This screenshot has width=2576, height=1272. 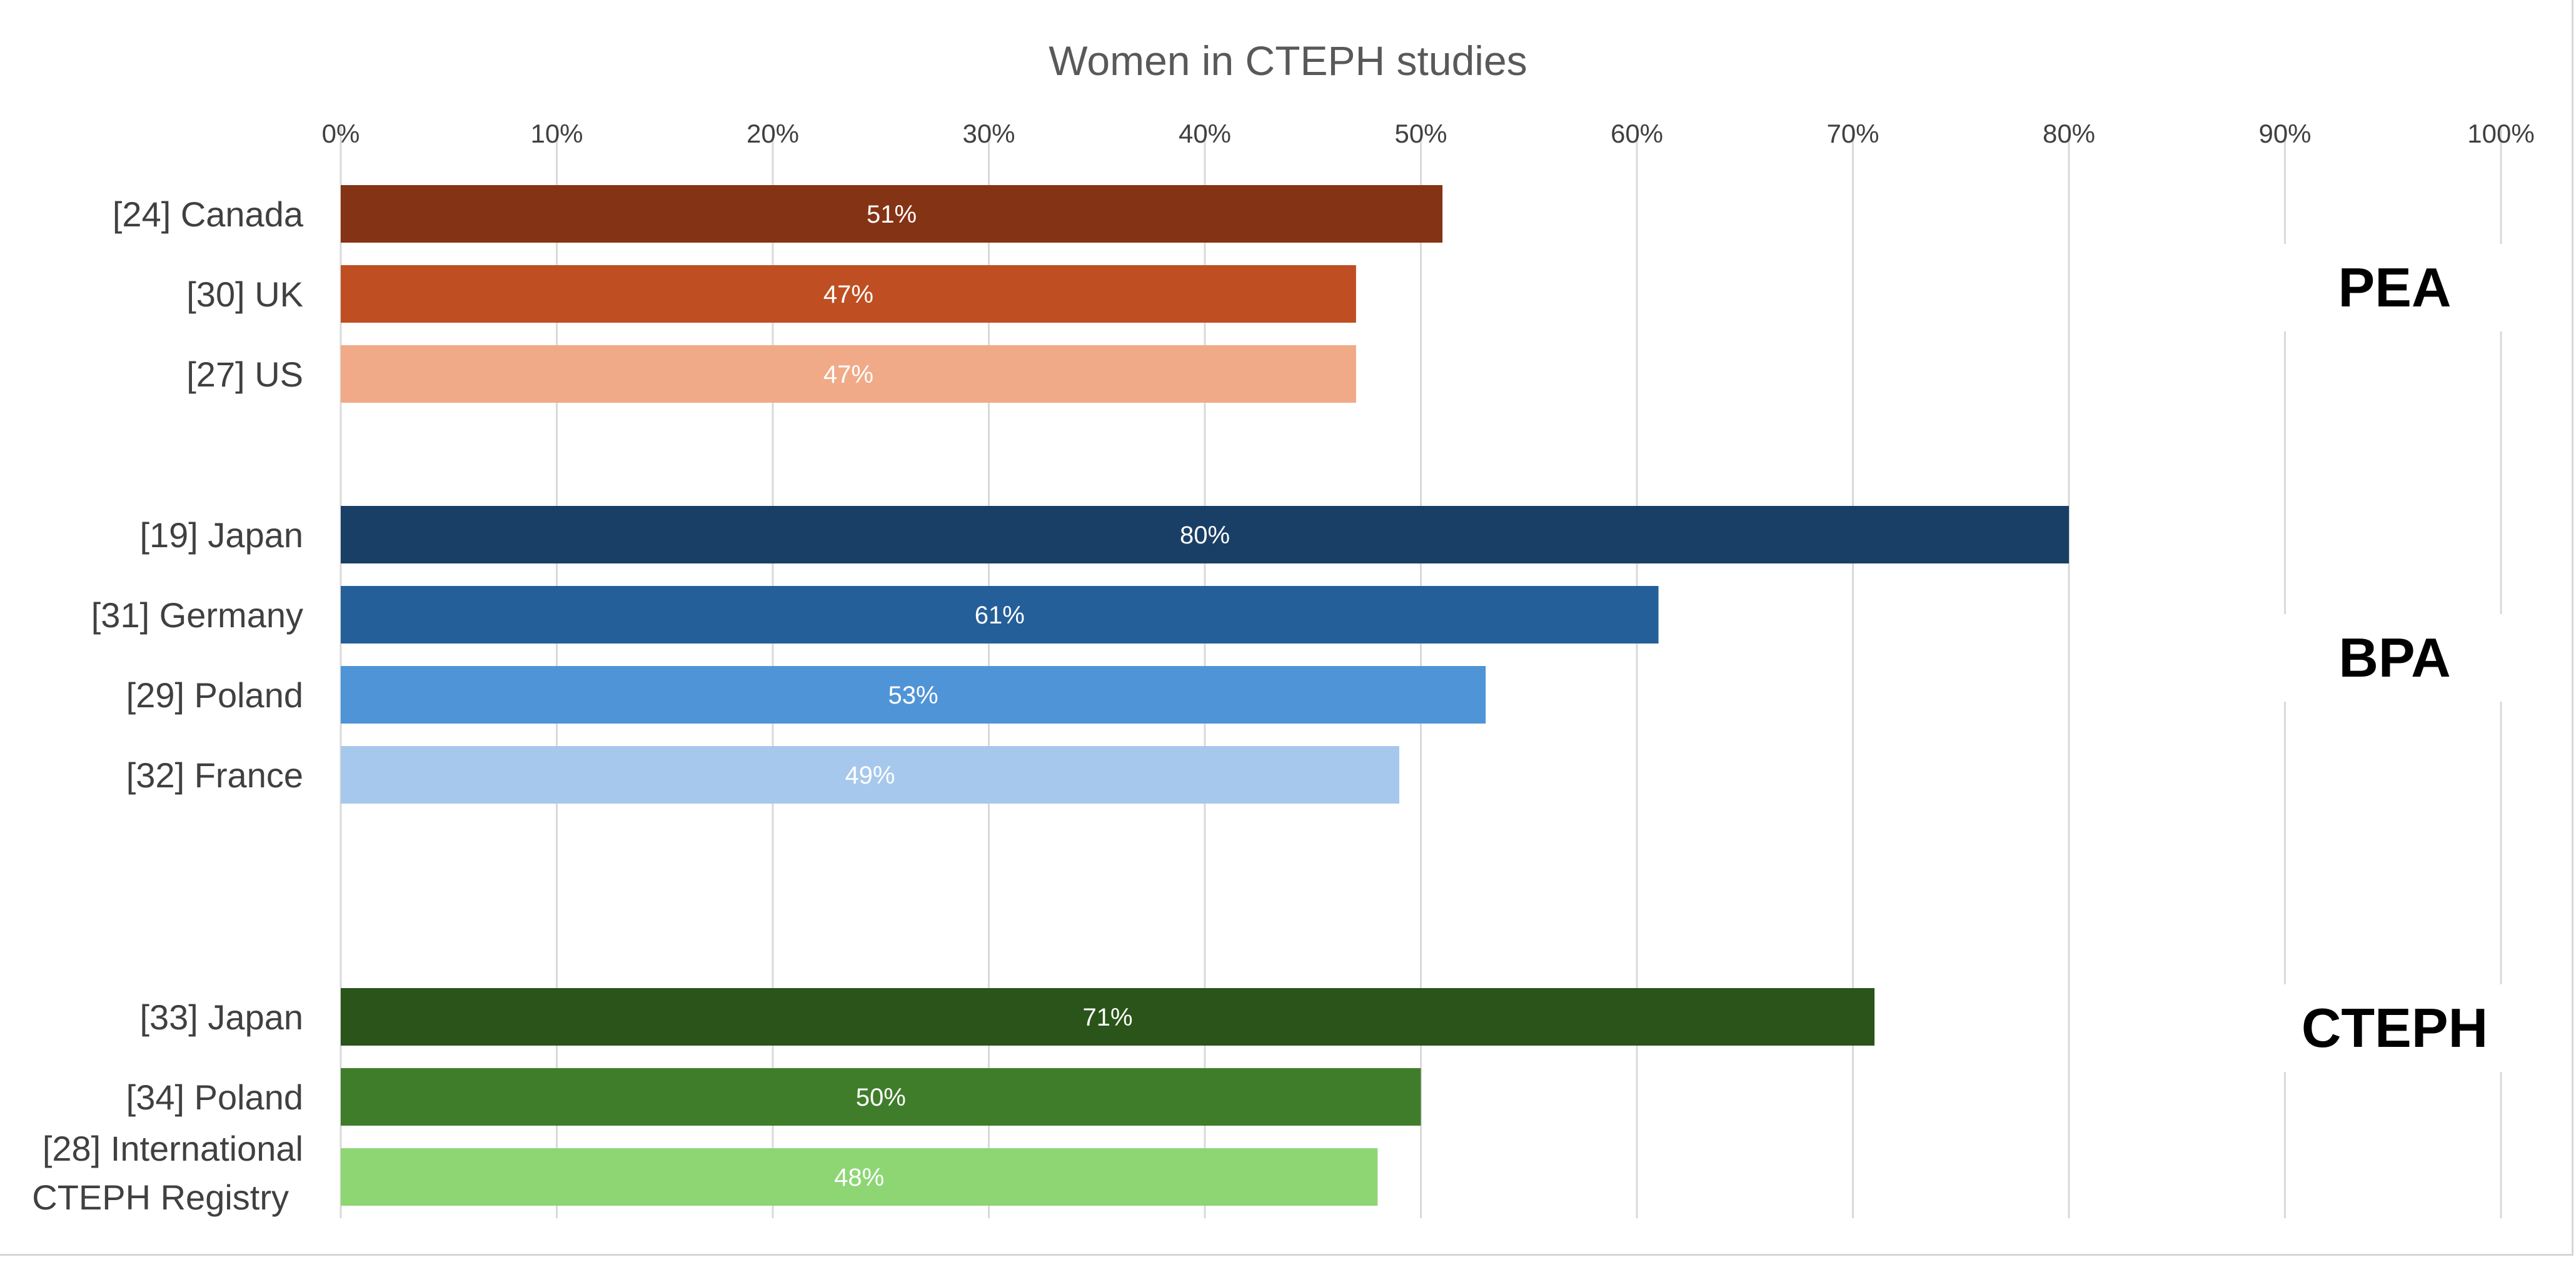 What do you see at coordinates (988, 133) in the screenshot?
I see `x-tick-label: 30%` at bounding box center [988, 133].